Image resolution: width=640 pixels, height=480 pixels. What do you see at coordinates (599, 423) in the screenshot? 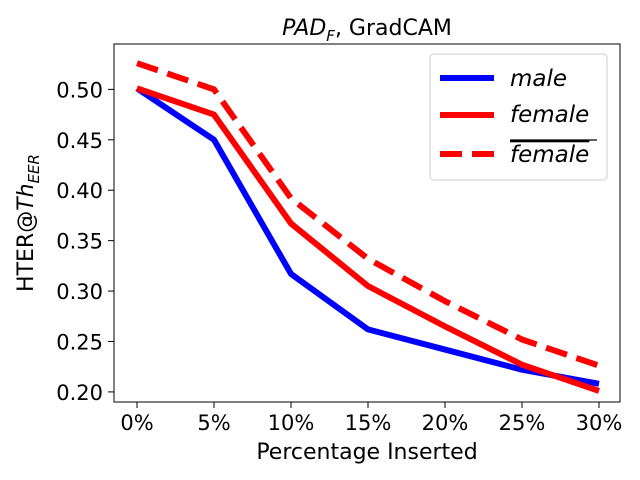
I see `x-tick-label: 30%` at bounding box center [599, 423].